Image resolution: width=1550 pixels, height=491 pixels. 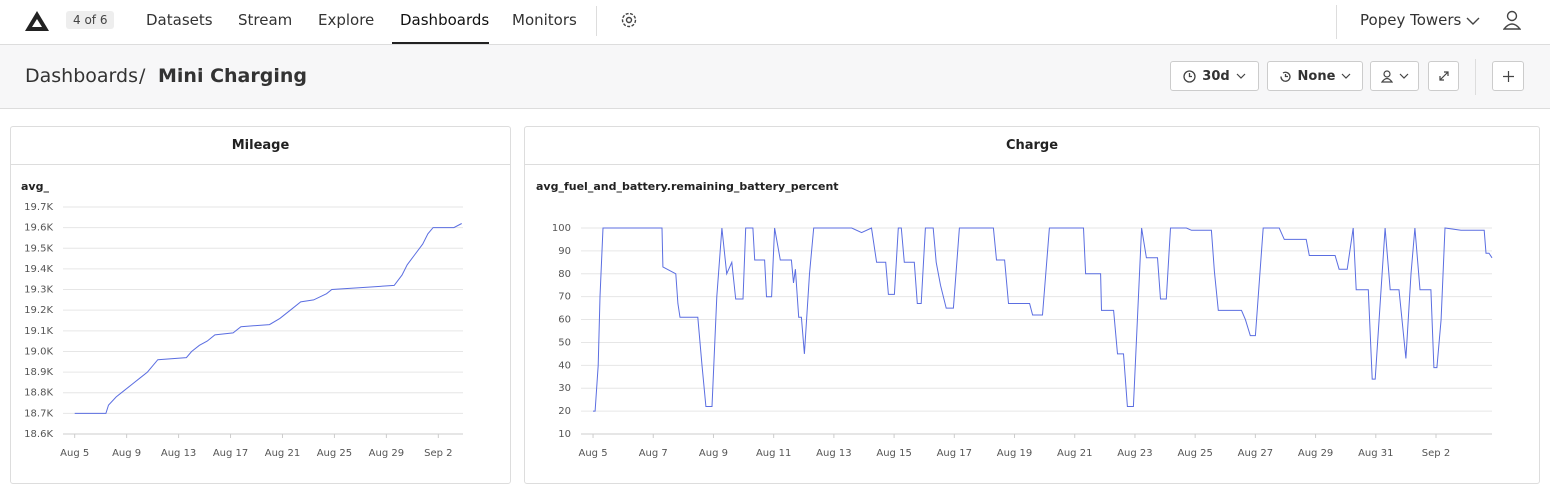 I want to click on add-button, so click(x=1508, y=76).